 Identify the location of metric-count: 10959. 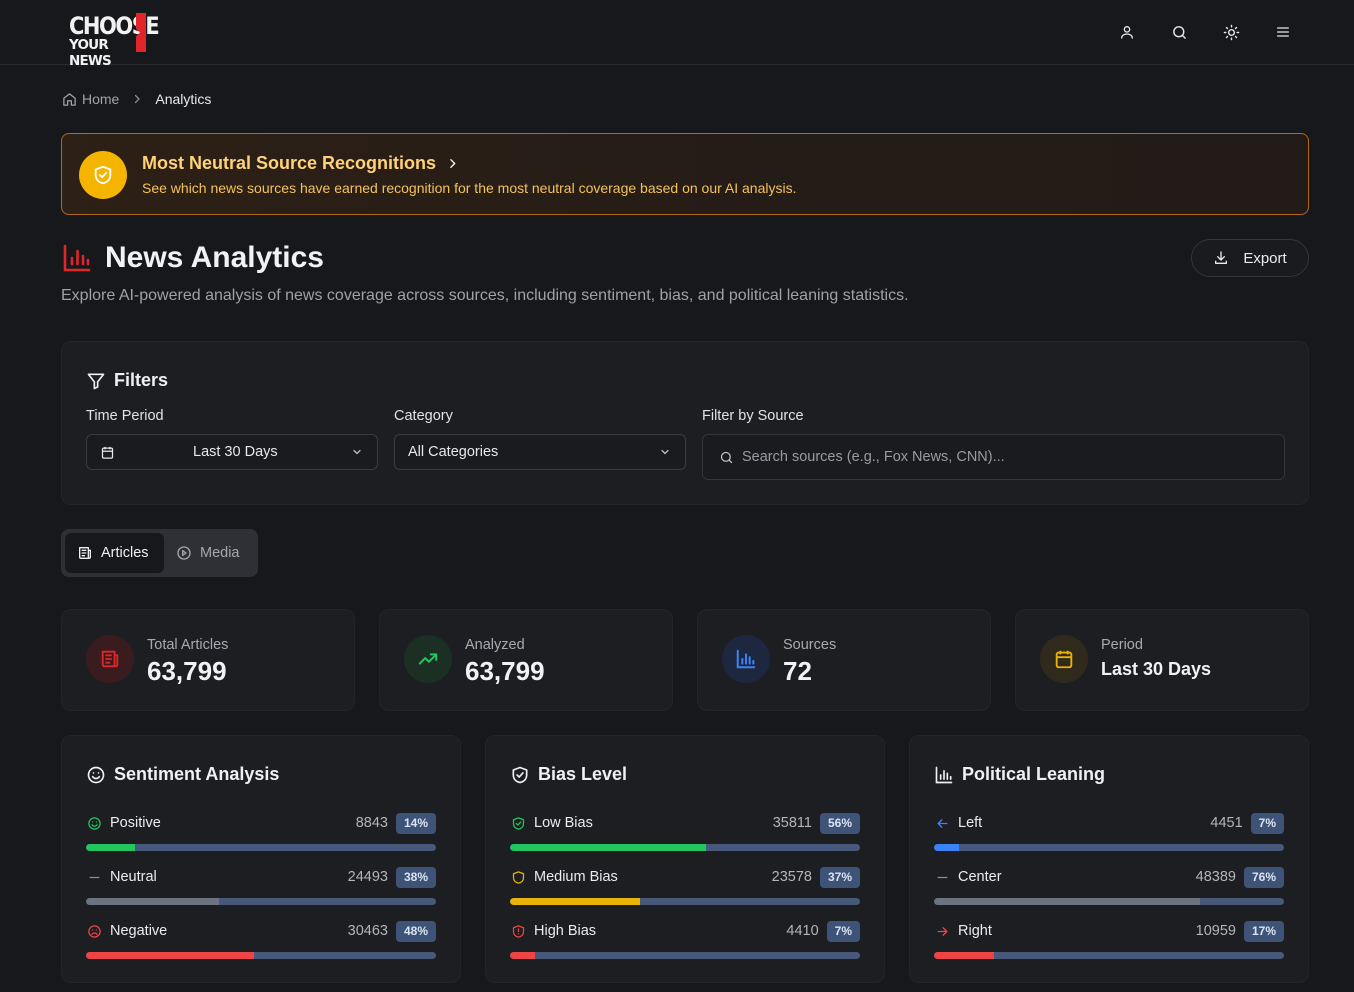
(1215, 931).